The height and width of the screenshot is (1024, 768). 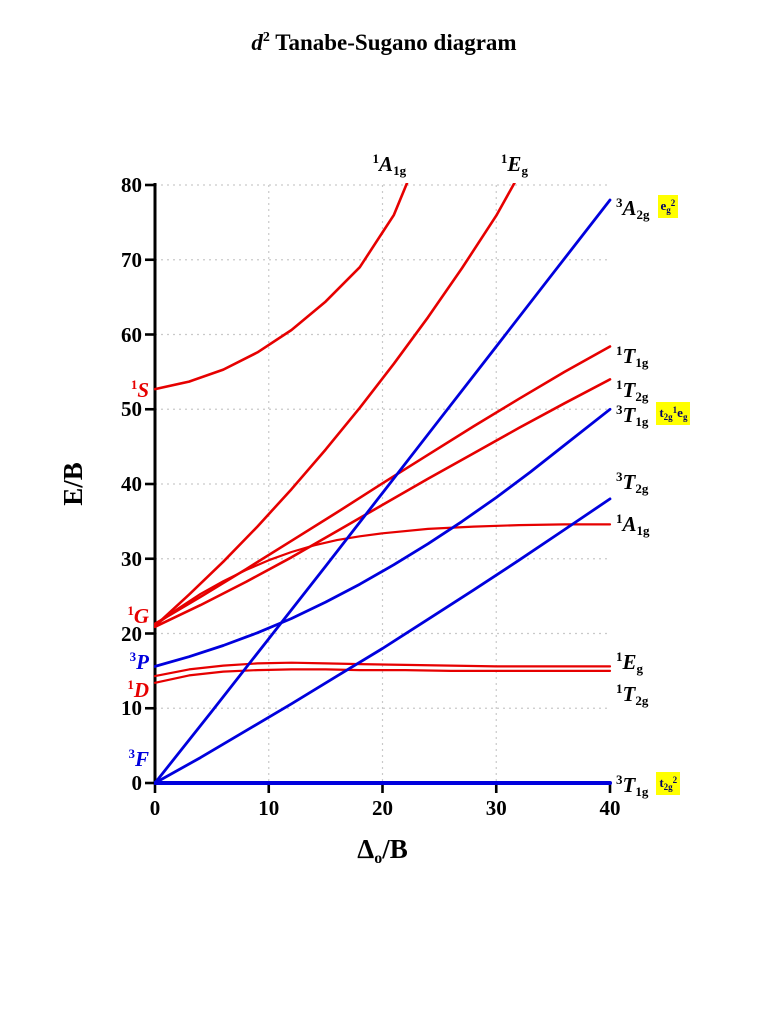 What do you see at coordinates (141, 616) in the screenshot?
I see `term-letter: G` at bounding box center [141, 616].